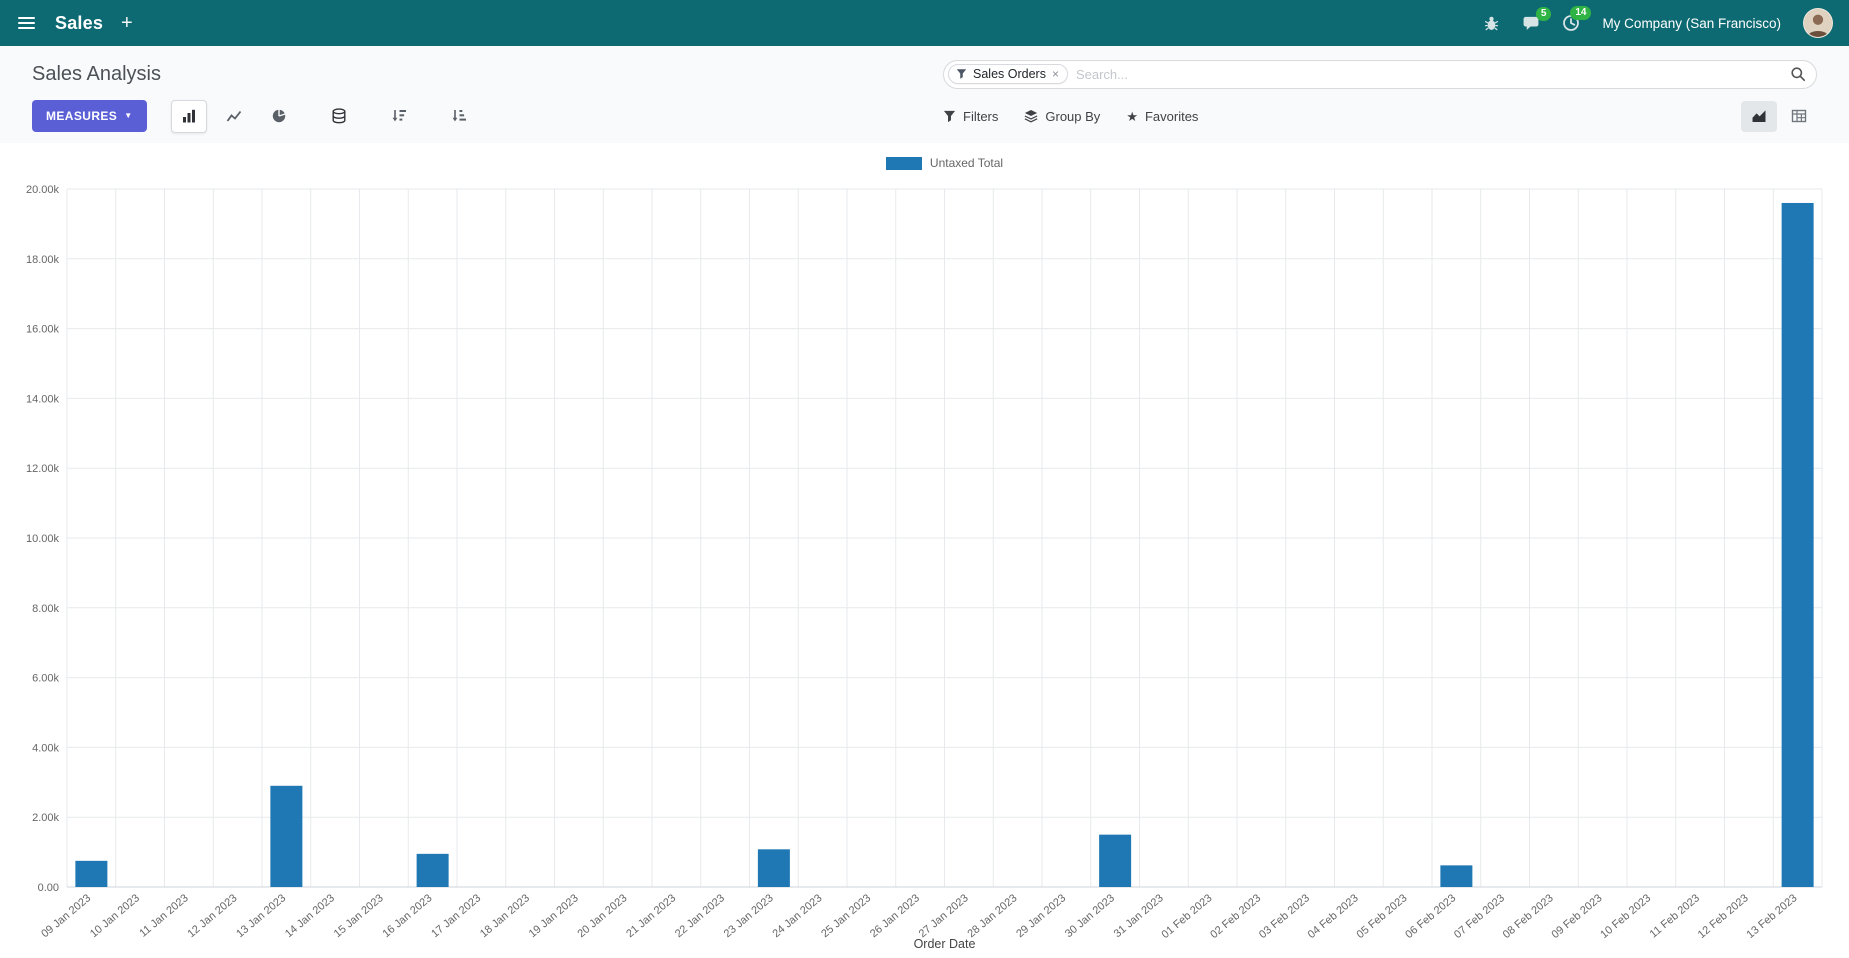 This screenshot has height=958, width=1849. I want to click on x-tick-label: 05 Feb 2023, so click(1382, 916).